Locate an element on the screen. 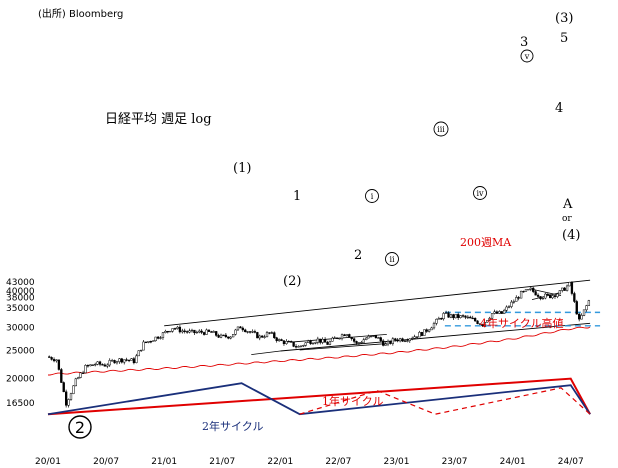 This screenshot has width=618, height=468. wave-structure-line is located at coordinates (266, 352).